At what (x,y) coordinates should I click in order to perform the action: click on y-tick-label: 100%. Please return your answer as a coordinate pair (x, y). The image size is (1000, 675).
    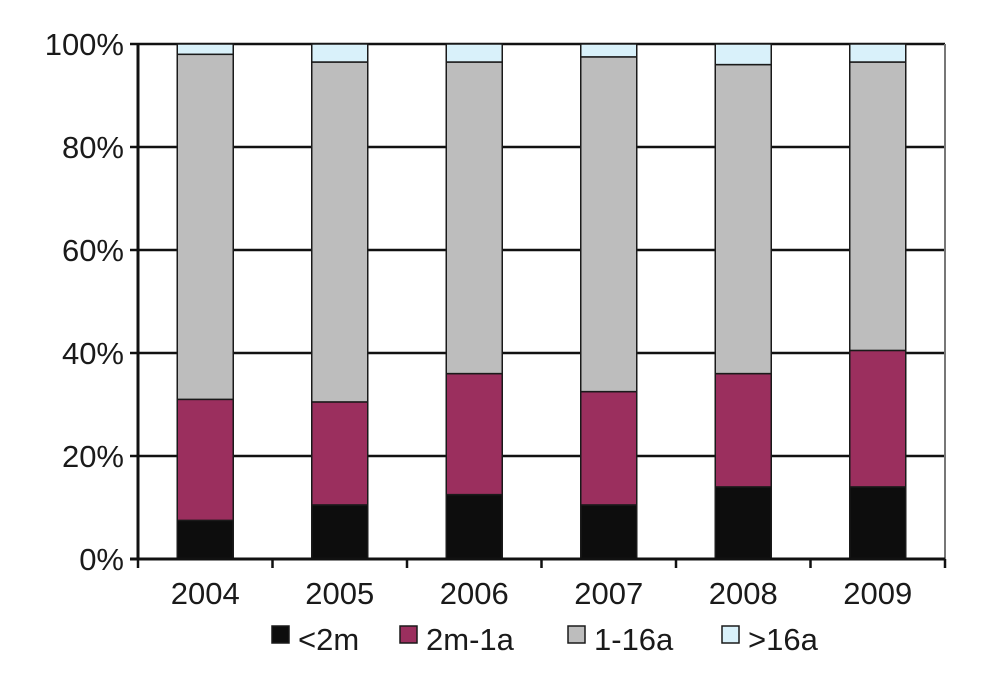
    Looking at the image, I should click on (84, 44).